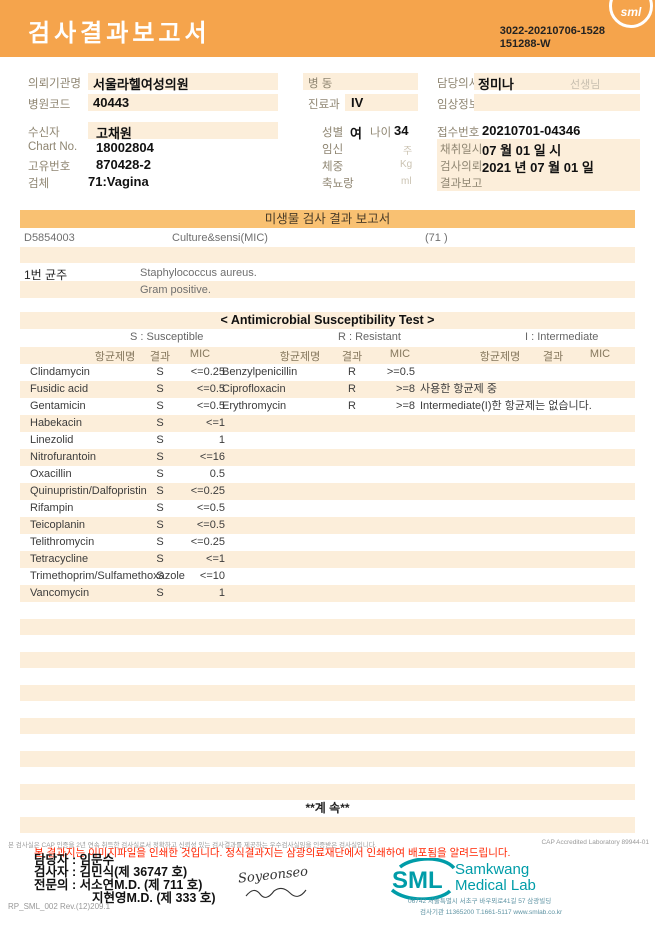 The height and width of the screenshot is (925, 655). I want to click on sml-logo-icon: SML, so click(423, 879).